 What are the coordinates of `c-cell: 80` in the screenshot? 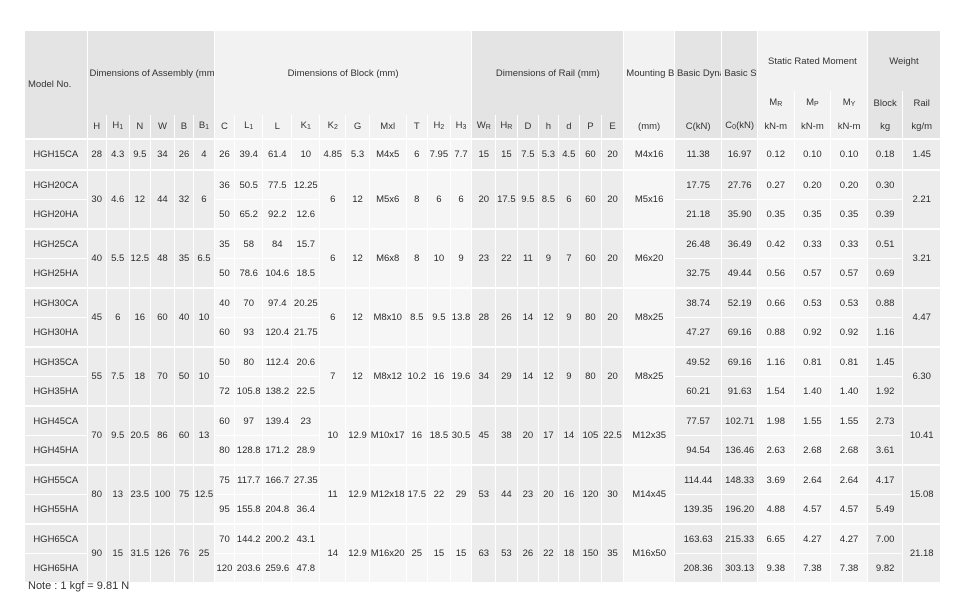 It's located at (224, 450).